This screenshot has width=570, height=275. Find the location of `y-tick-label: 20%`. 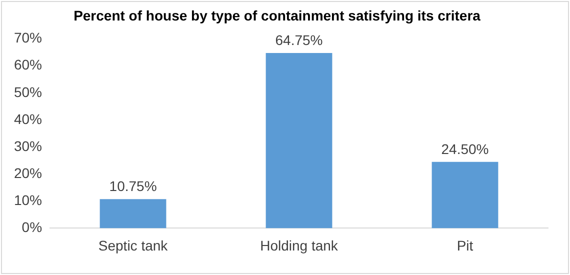

y-tick-label: 20% is located at coordinates (28, 172).